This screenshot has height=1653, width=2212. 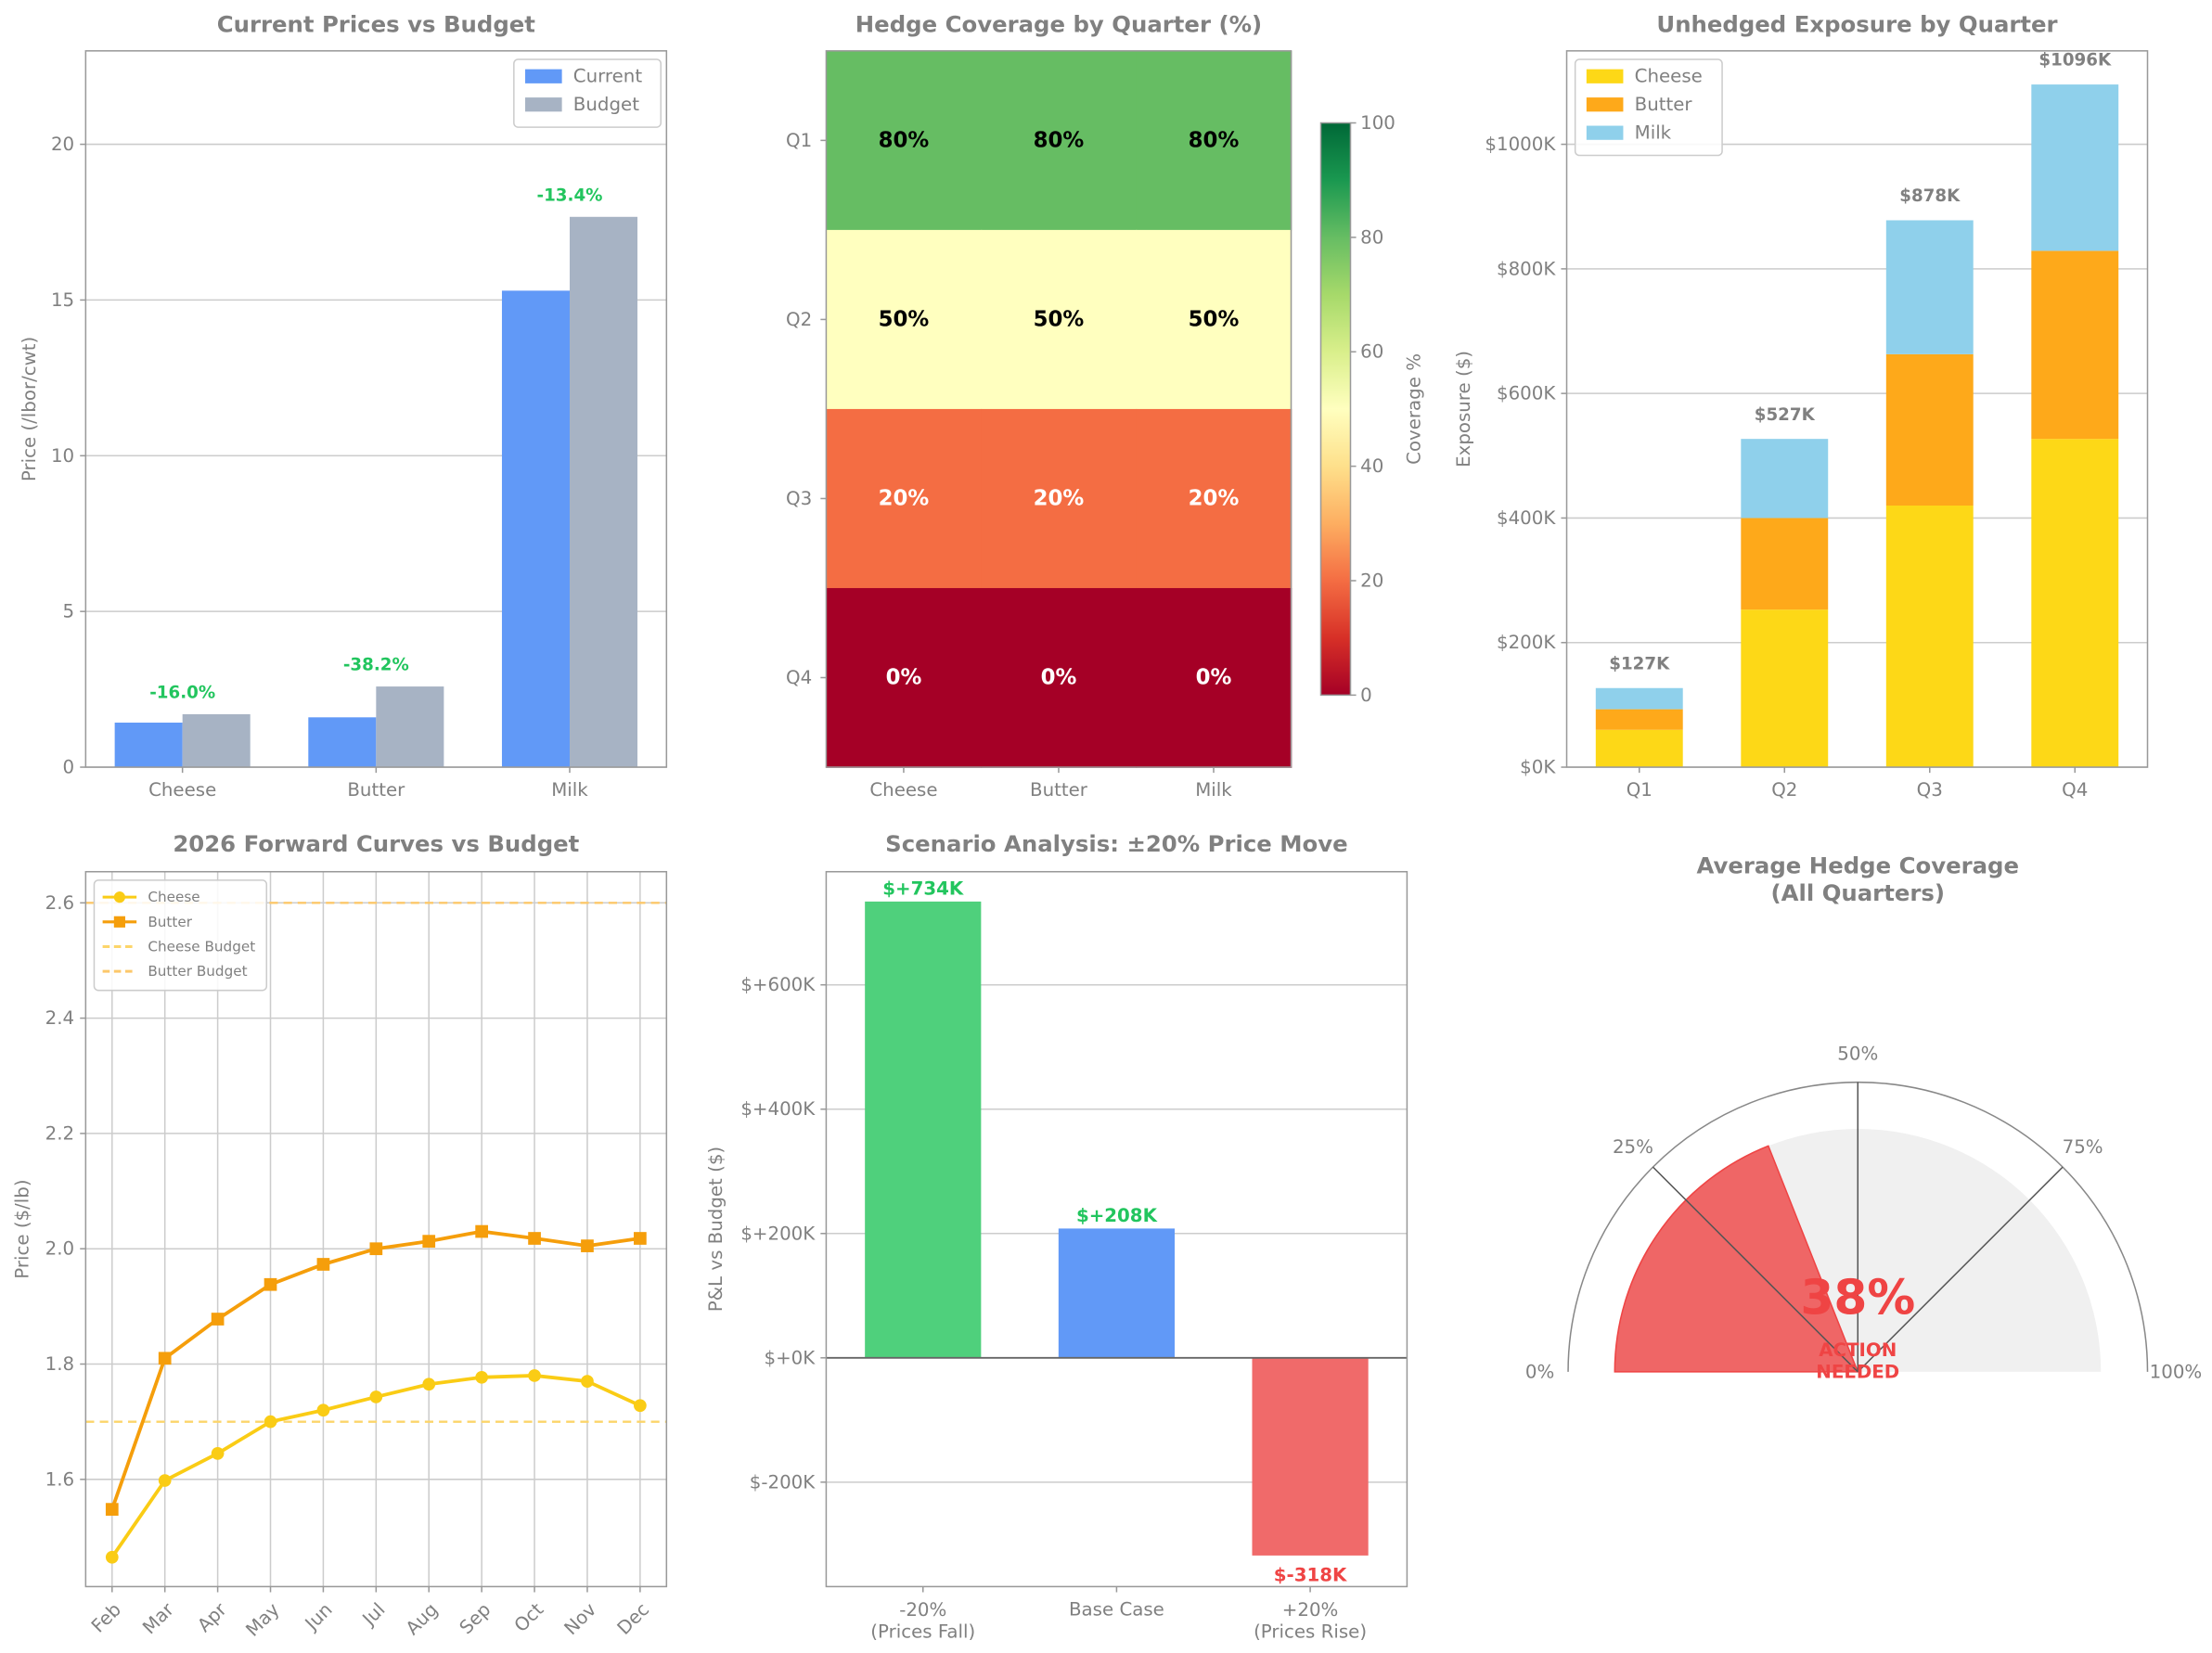 I want to click on value-label: $+208K, so click(x=1117, y=1216).